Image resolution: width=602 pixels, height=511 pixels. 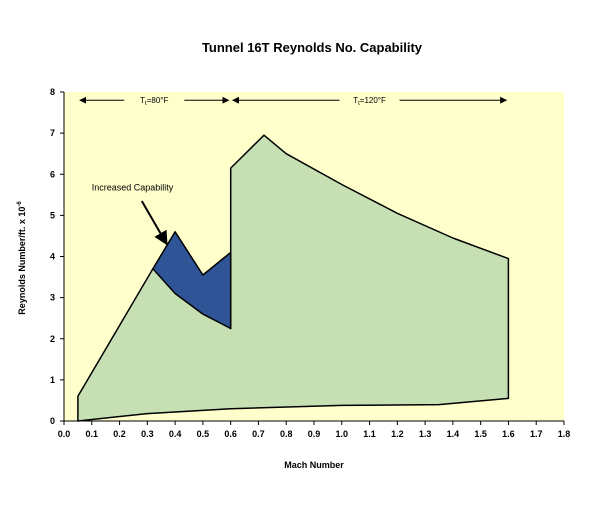 I want to click on x-tick-label: 1.6, so click(x=508, y=434).